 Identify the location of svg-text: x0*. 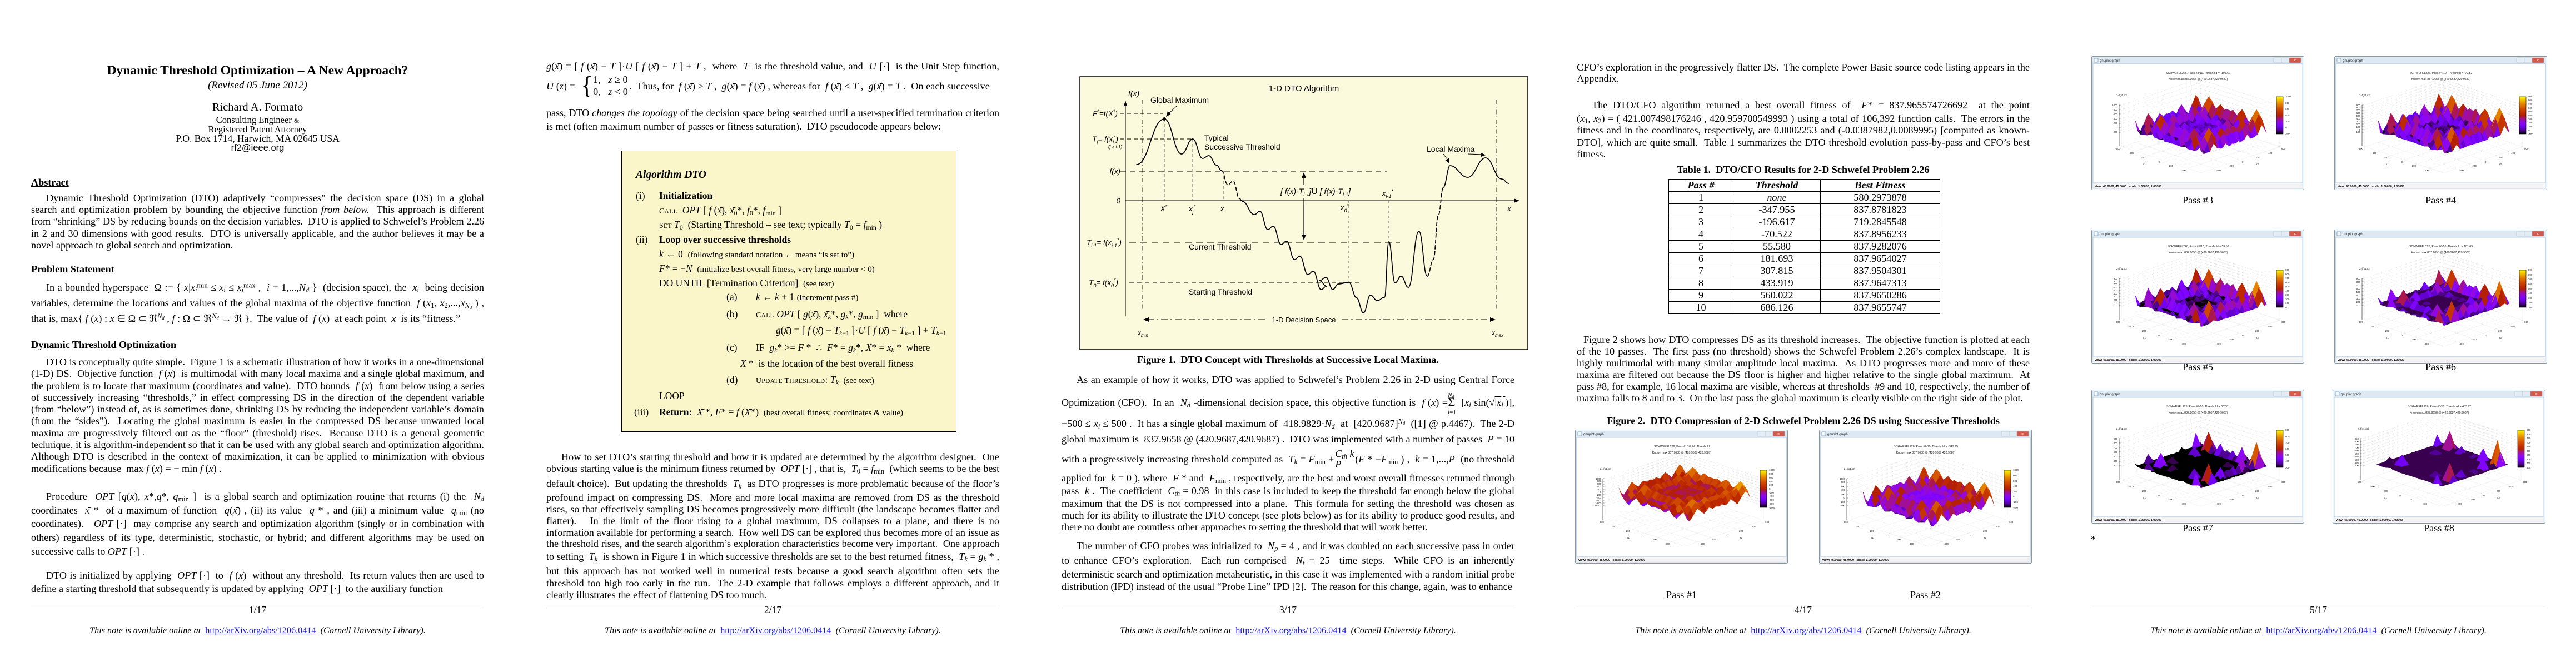
(1344, 208).